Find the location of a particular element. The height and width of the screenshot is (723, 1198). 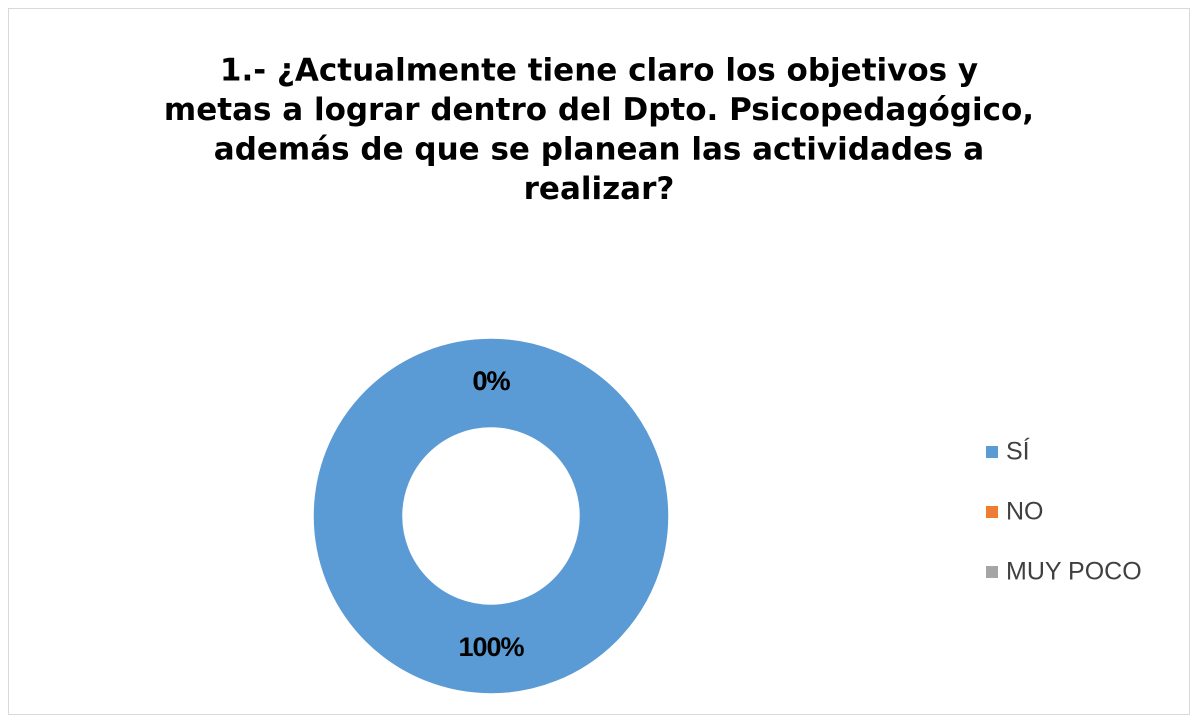

chart-title: realizar? is located at coordinates (599, 189).